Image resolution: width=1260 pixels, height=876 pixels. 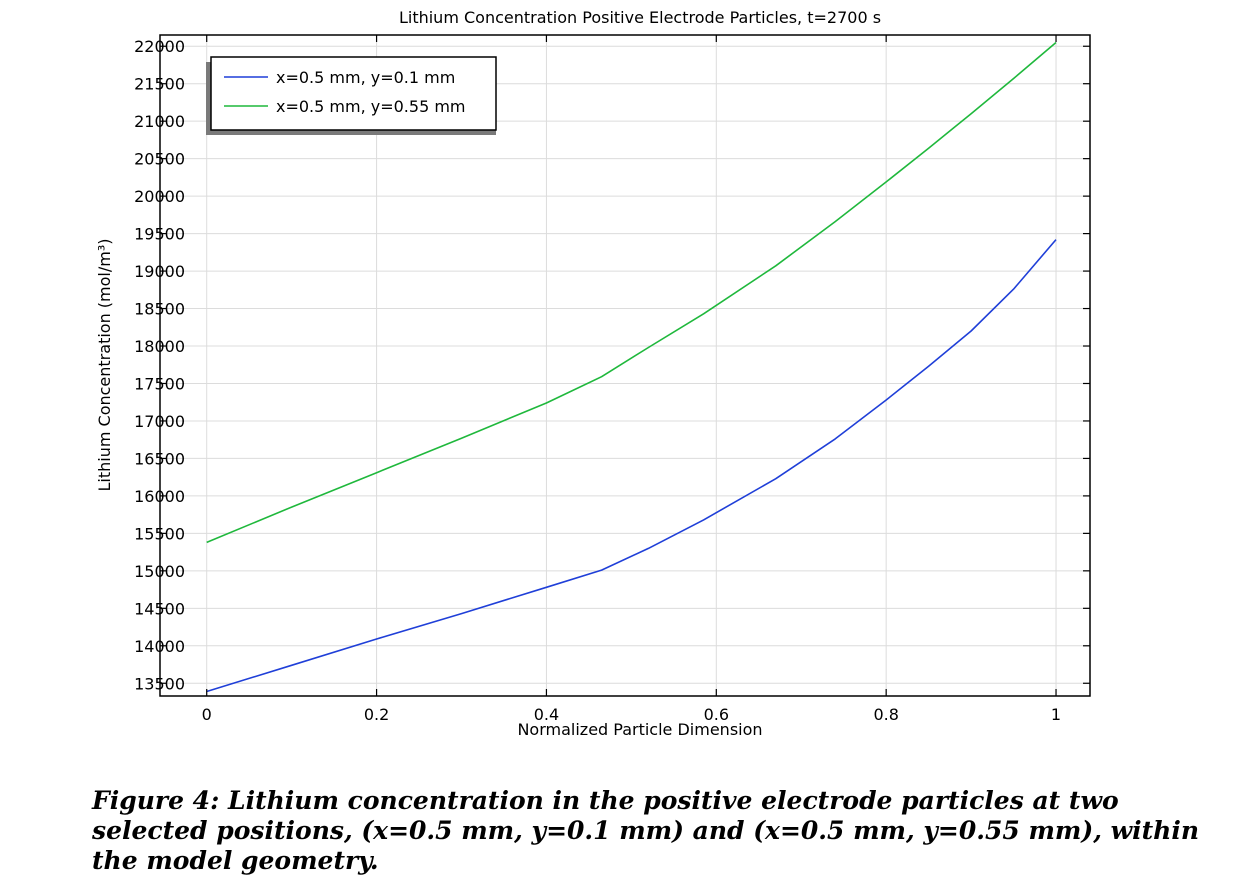 I want to click on x-tick-label: 0, so click(x=207, y=714).